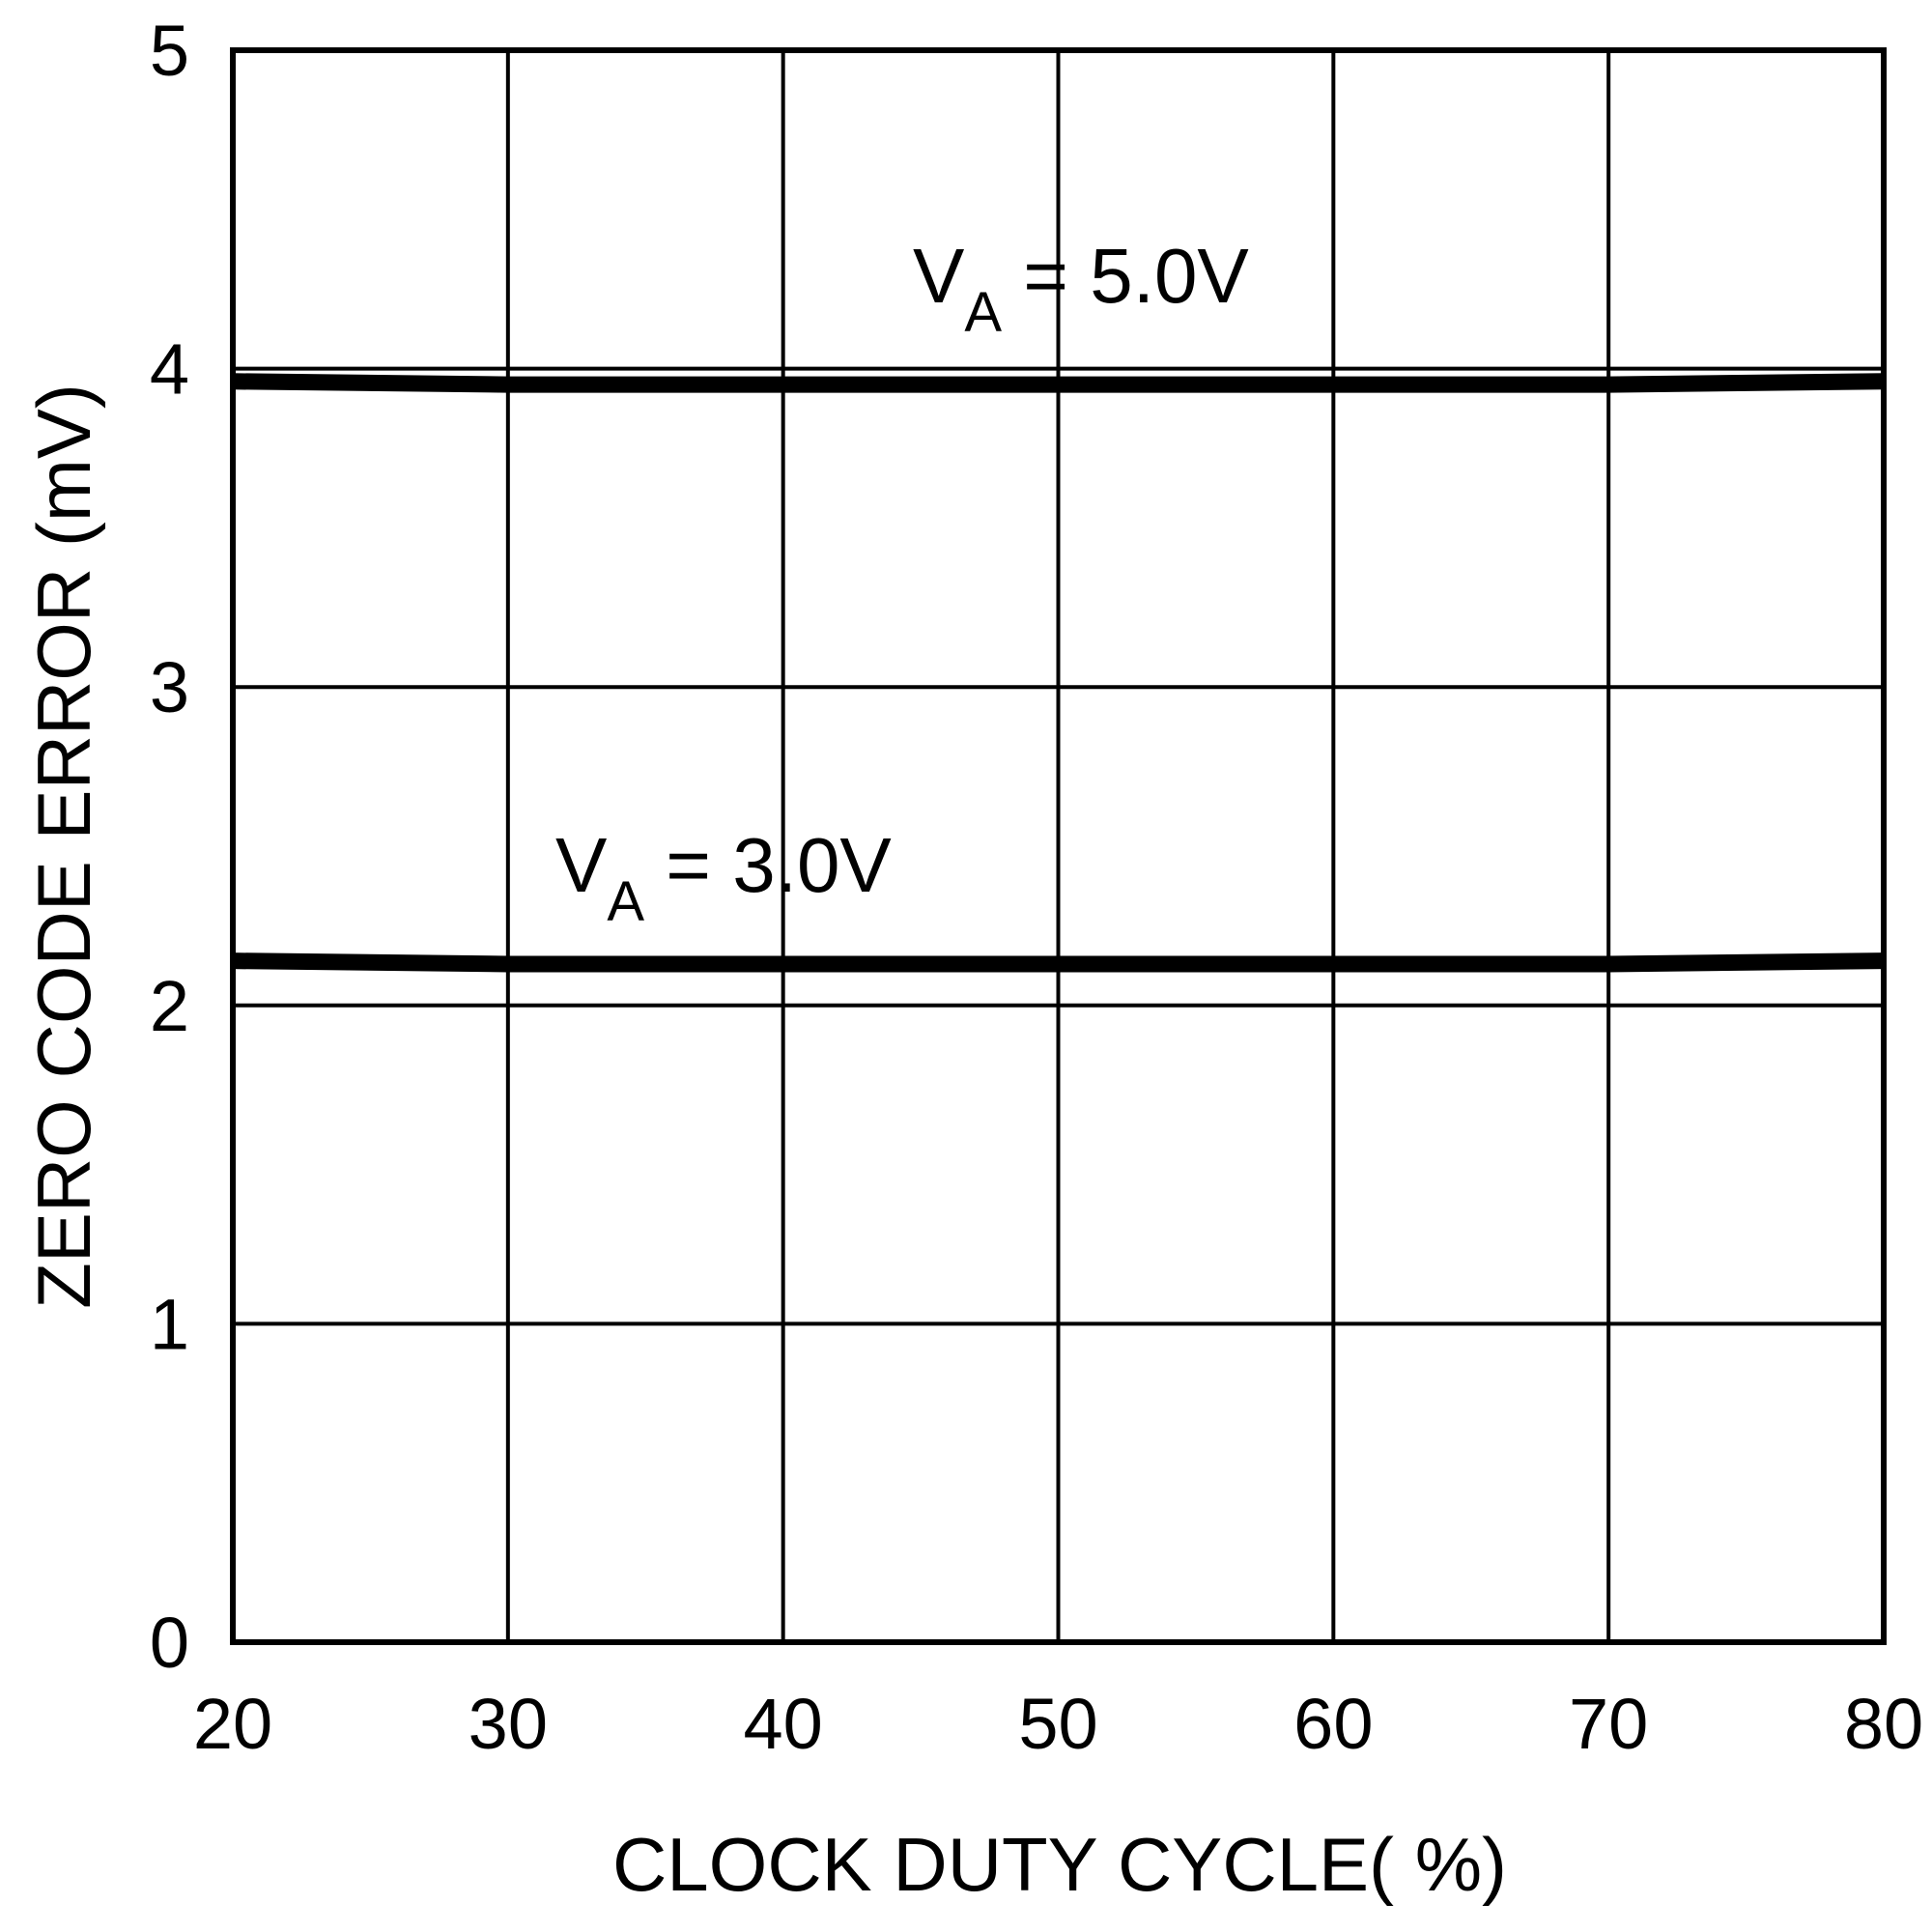  Describe the element at coordinates (169, 1324) in the screenshot. I see `y-tick-label: 1` at that location.